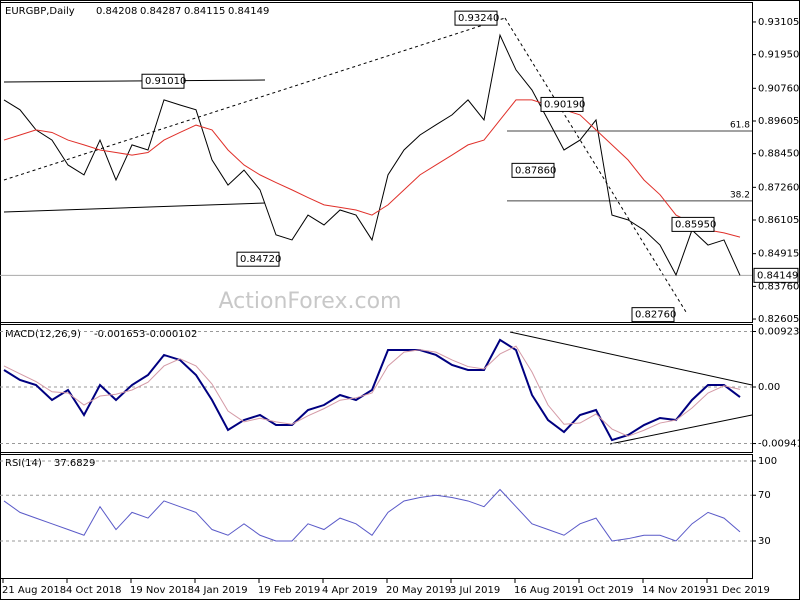 This screenshot has height=600, width=800. I want to click on x-tick-label: 20 May 2019, so click(418, 590).